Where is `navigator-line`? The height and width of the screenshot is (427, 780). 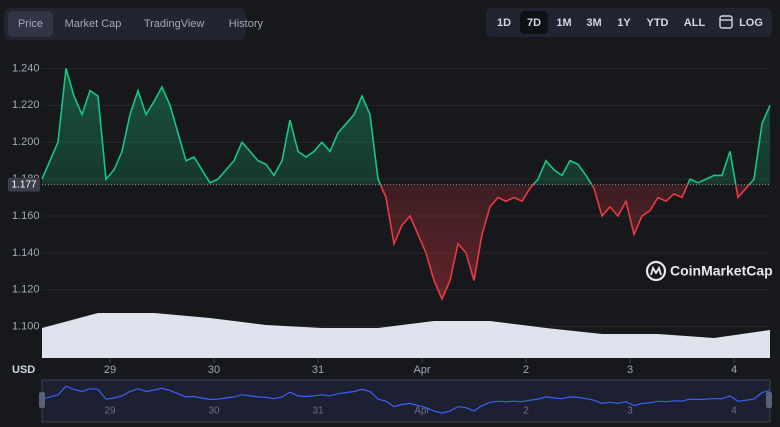
navigator-line is located at coordinates (406, 399).